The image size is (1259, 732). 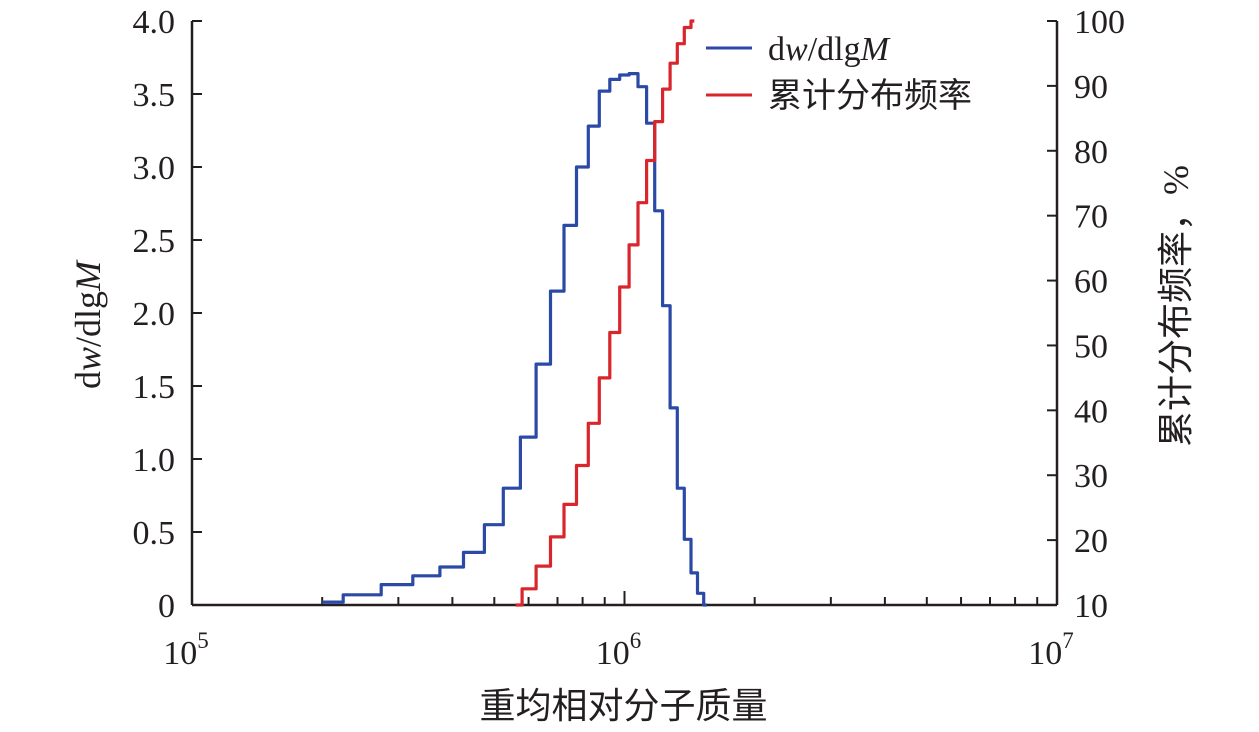 I want to click on right-y-tick-label: 50, so click(x=1091, y=346).